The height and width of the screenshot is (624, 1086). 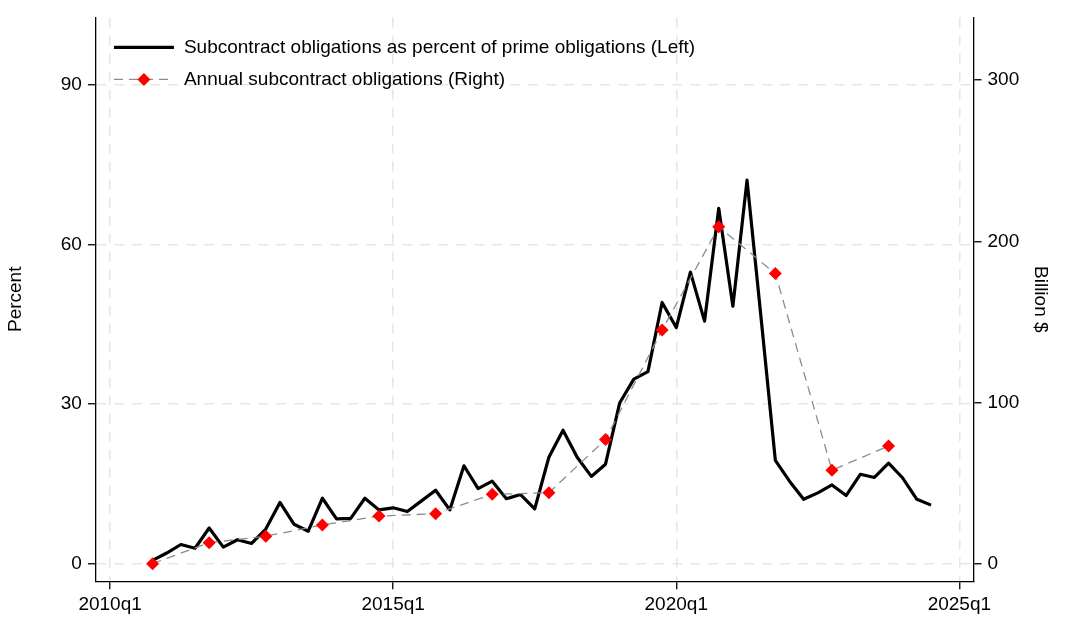 What do you see at coordinates (76, 562) in the screenshot?
I see `y-tick-label: 0` at bounding box center [76, 562].